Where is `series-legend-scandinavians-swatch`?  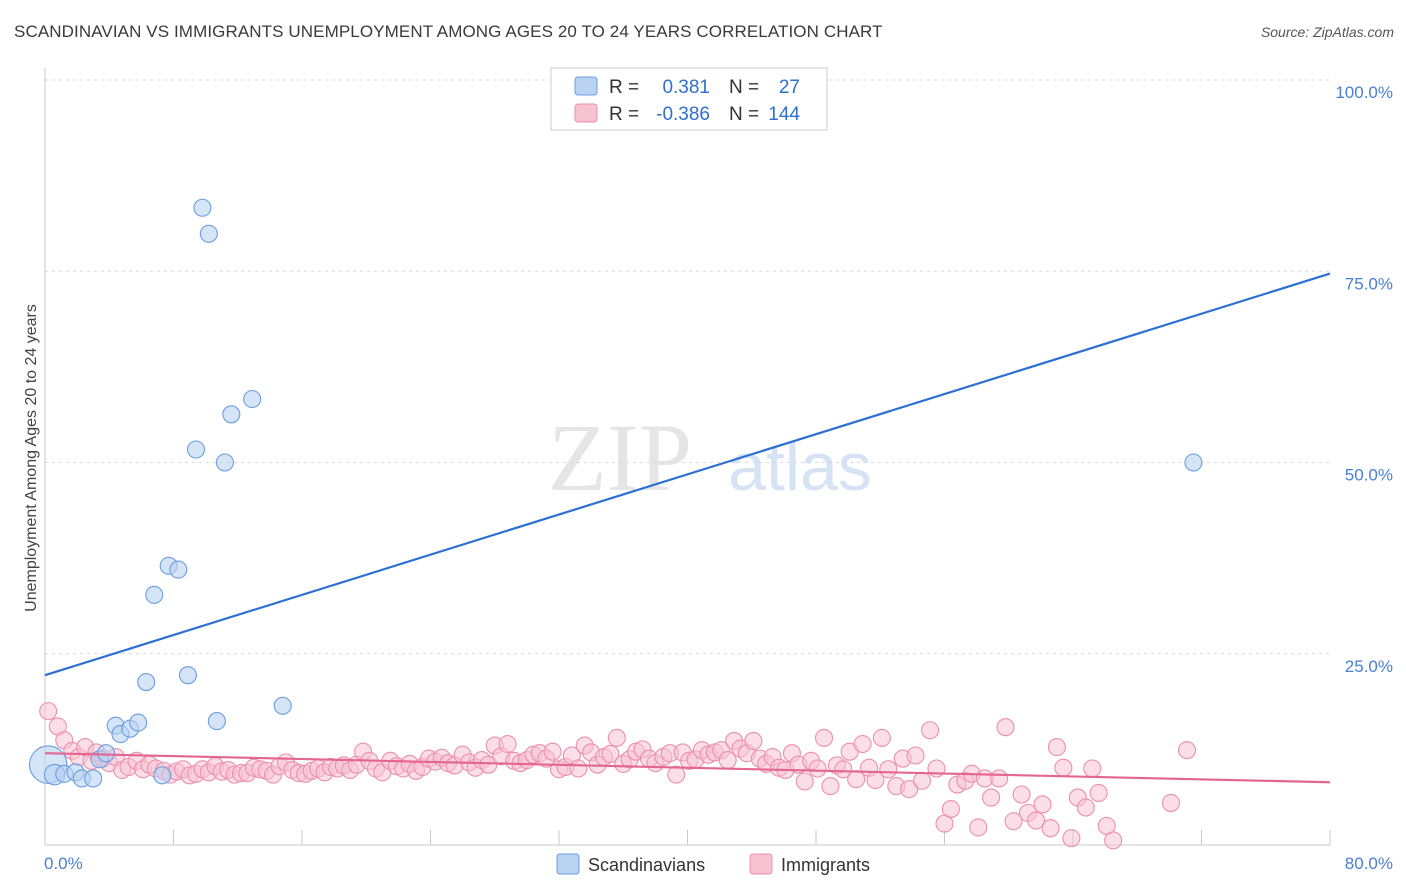
series-legend-scandinavians-swatch is located at coordinates (568, 864).